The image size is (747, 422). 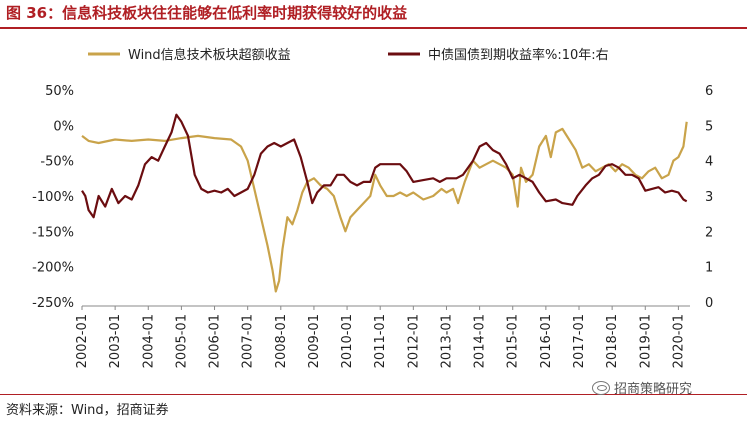 I want to click on x-tick-label: 2007-01, so click(x=248, y=341).